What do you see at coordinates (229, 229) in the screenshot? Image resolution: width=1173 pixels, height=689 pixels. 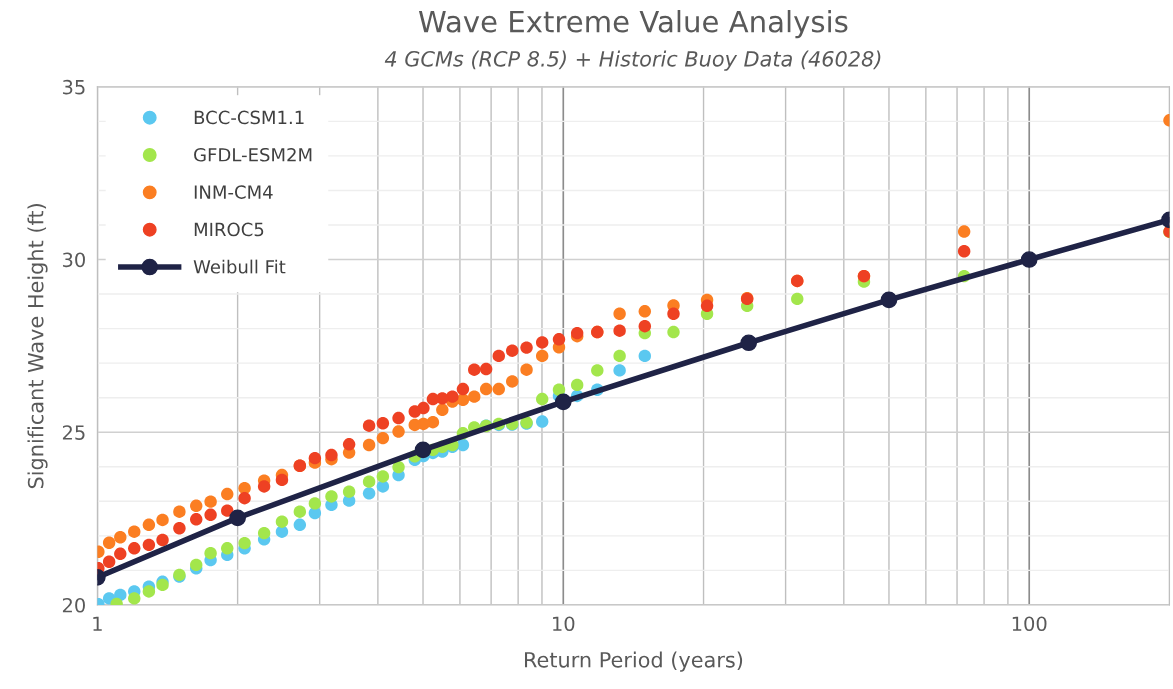 I see `legend-label: MIROC5` at bounding box center [229, 229].